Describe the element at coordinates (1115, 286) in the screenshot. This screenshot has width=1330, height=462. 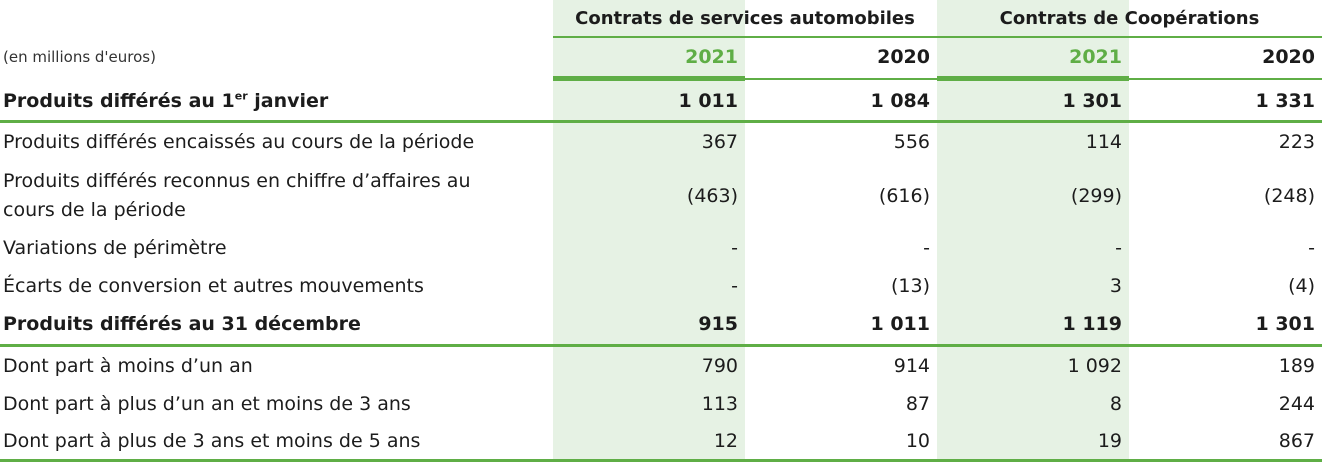
I see `cell-value: 3` at that location.